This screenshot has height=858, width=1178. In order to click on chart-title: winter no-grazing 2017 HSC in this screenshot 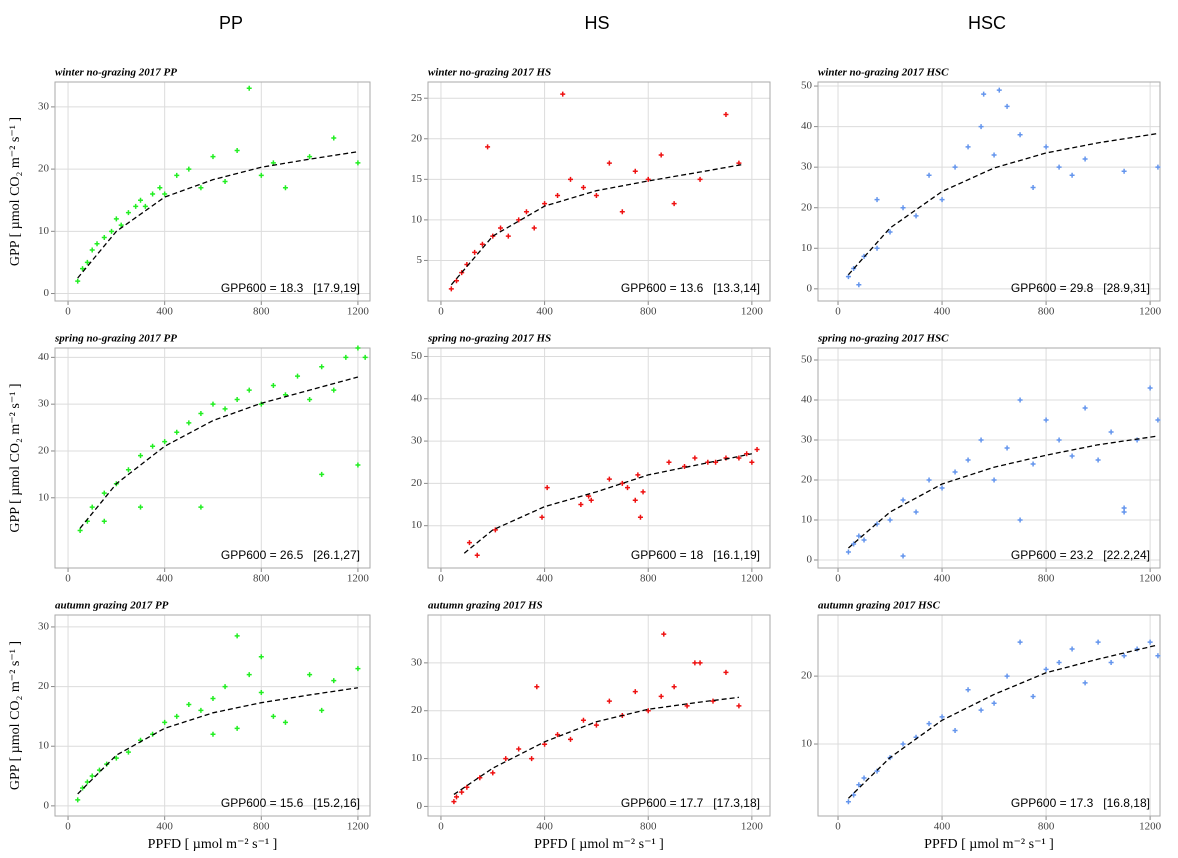, I will do `click(883, 73)`.